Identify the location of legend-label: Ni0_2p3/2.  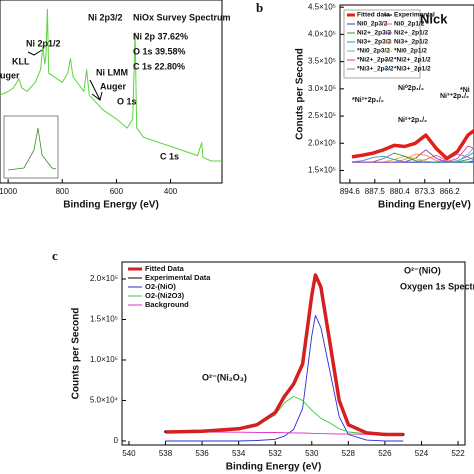
(372, 24).